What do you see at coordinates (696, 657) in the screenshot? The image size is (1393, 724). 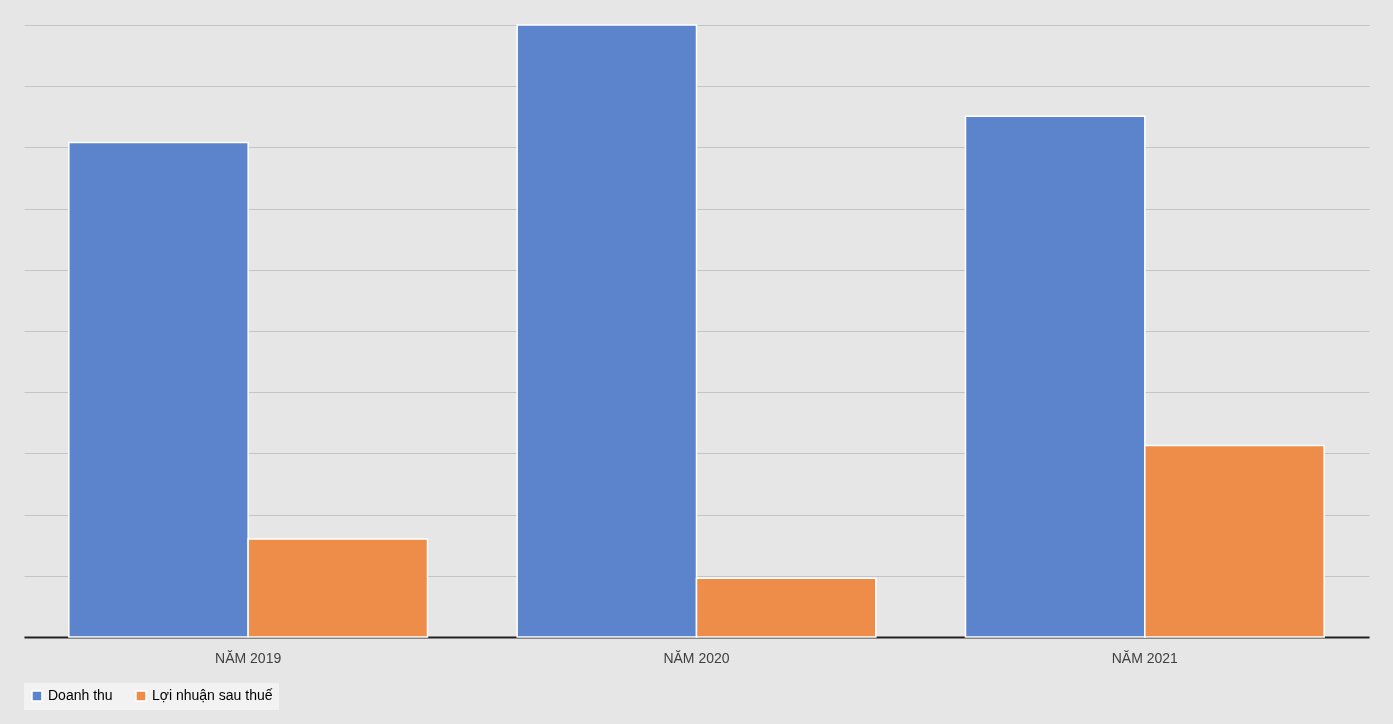 I see `x-tick-label: NĂM 2020` at bounding box center [696, 657].